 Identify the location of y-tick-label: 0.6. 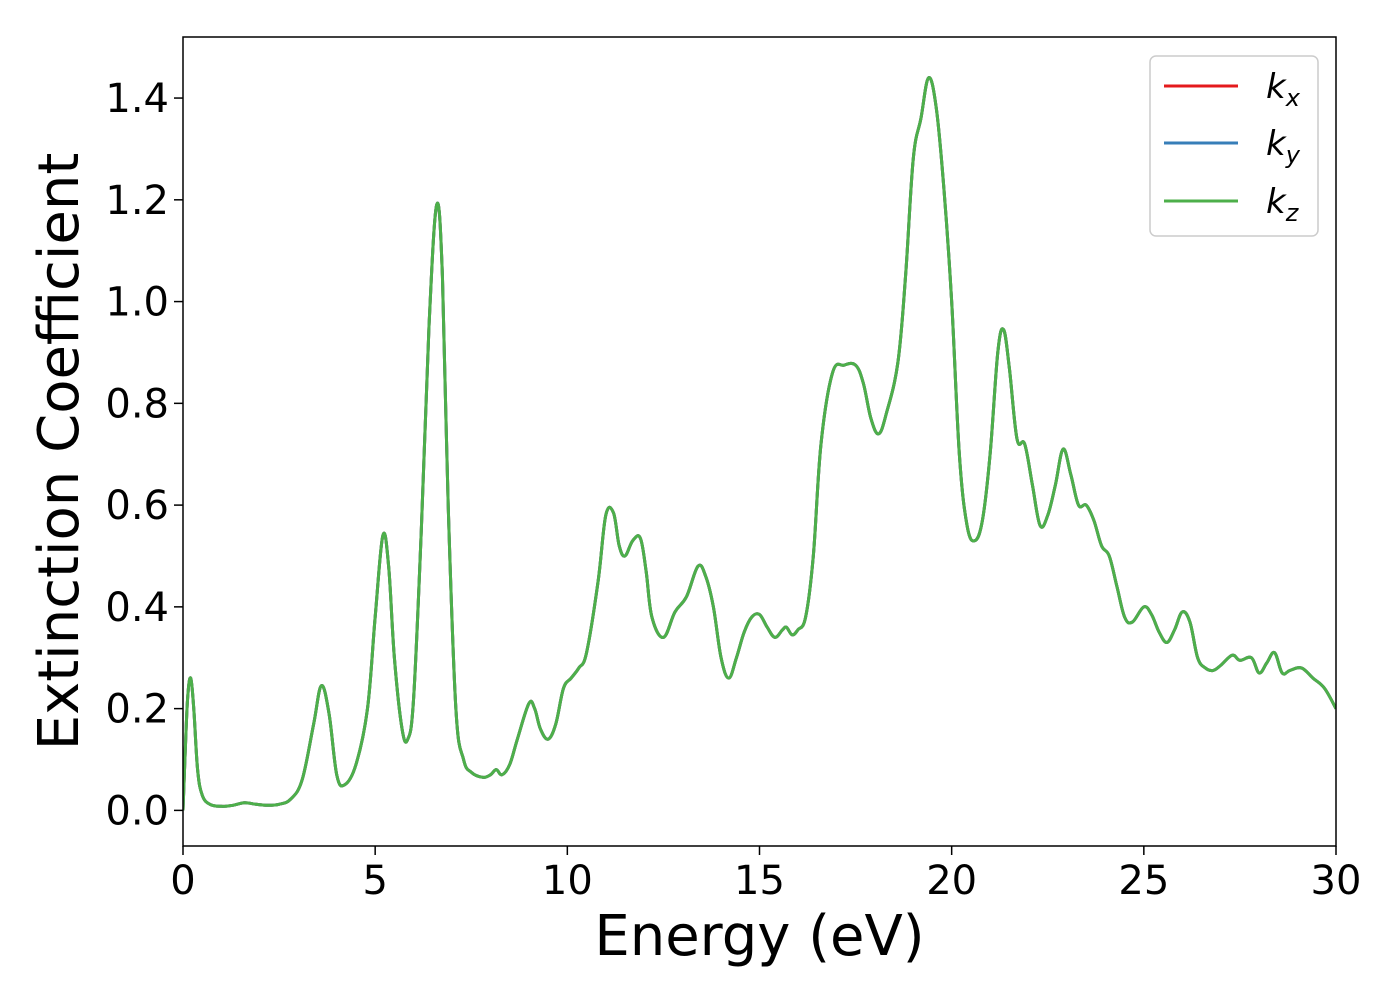
(137, 506).